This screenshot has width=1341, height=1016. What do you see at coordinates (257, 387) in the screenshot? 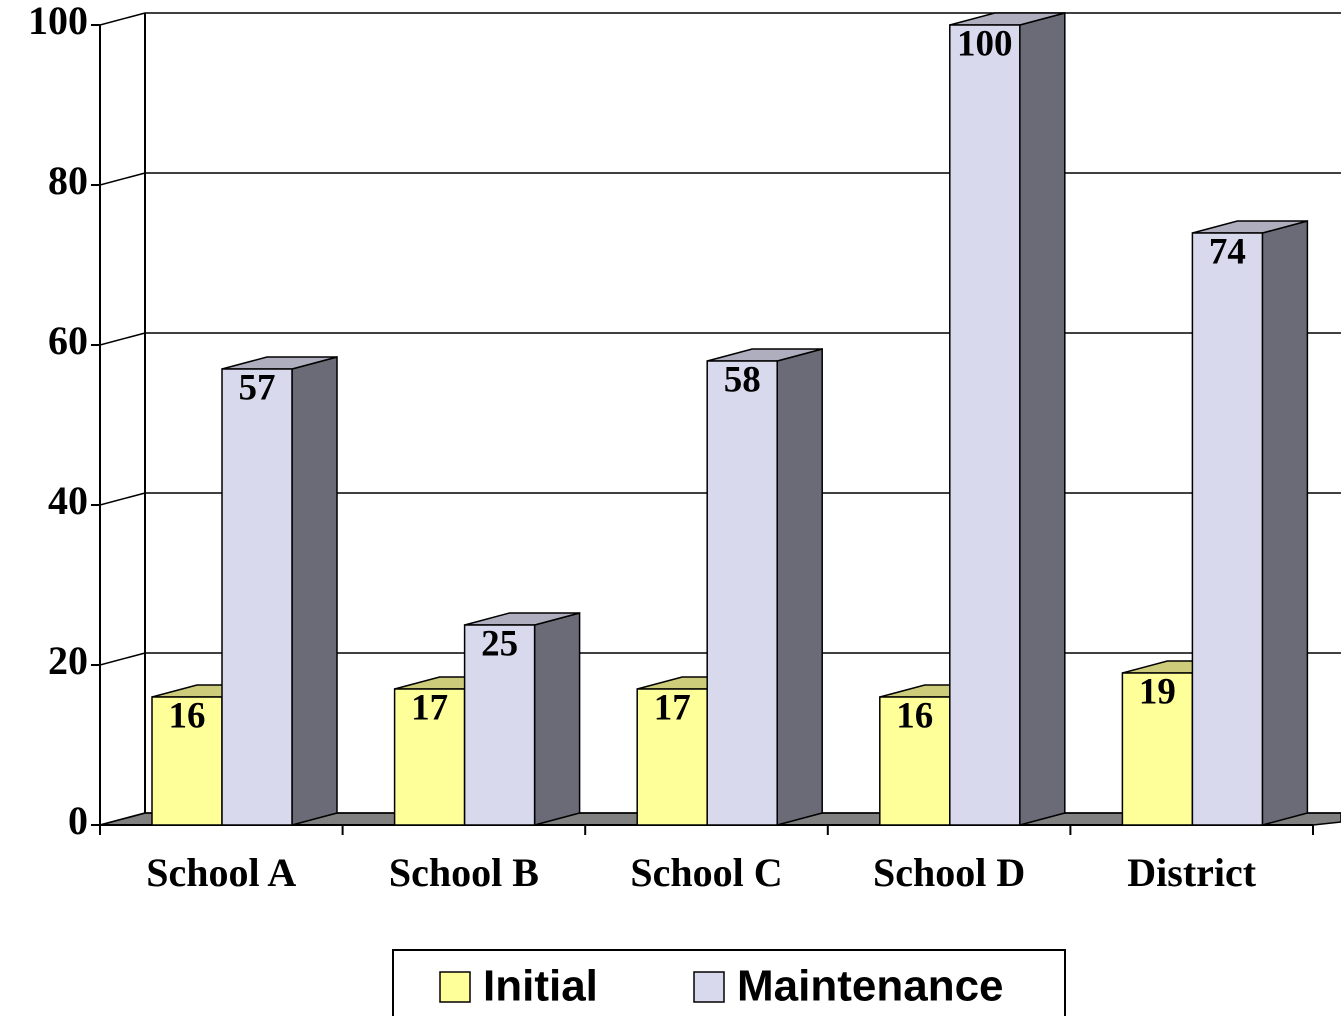
I see `data-label: 57` at bounding box center [257, 387].